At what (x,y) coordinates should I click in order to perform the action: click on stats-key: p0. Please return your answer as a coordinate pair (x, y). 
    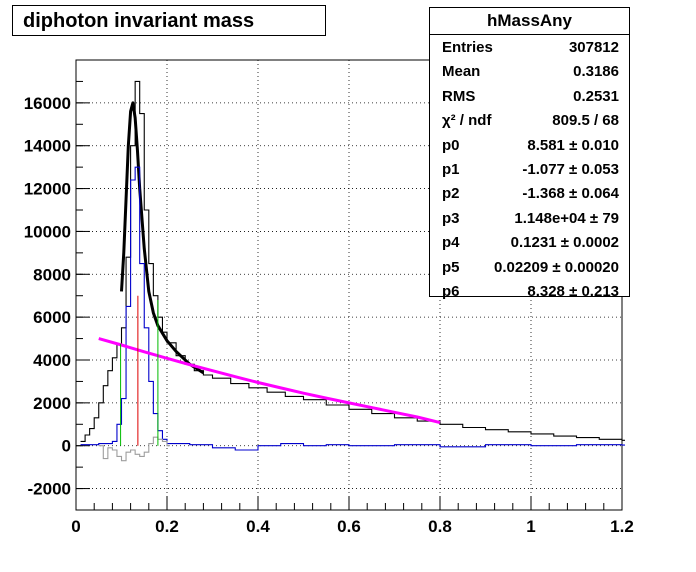
    Looking at the image, I should click on (451, 145).